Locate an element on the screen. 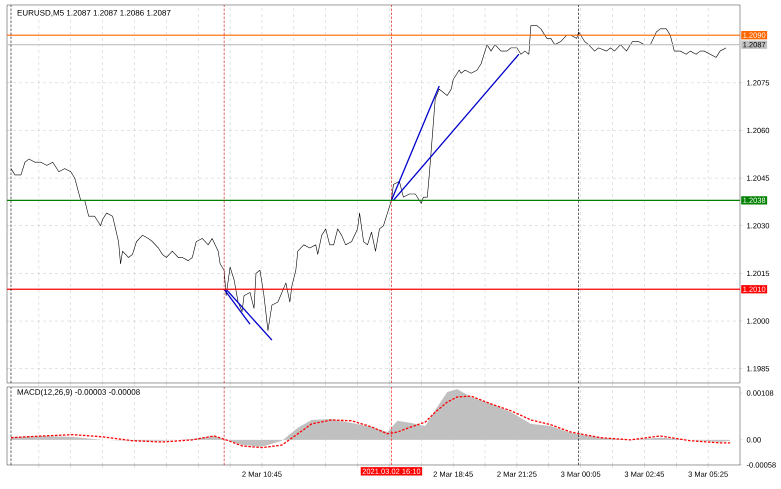 The width and height of the screenshot is (781, 489). text: EURUSD,M5 1.2087 1.2087 1.2086 1.2087 is located at coordinates (94, 13).